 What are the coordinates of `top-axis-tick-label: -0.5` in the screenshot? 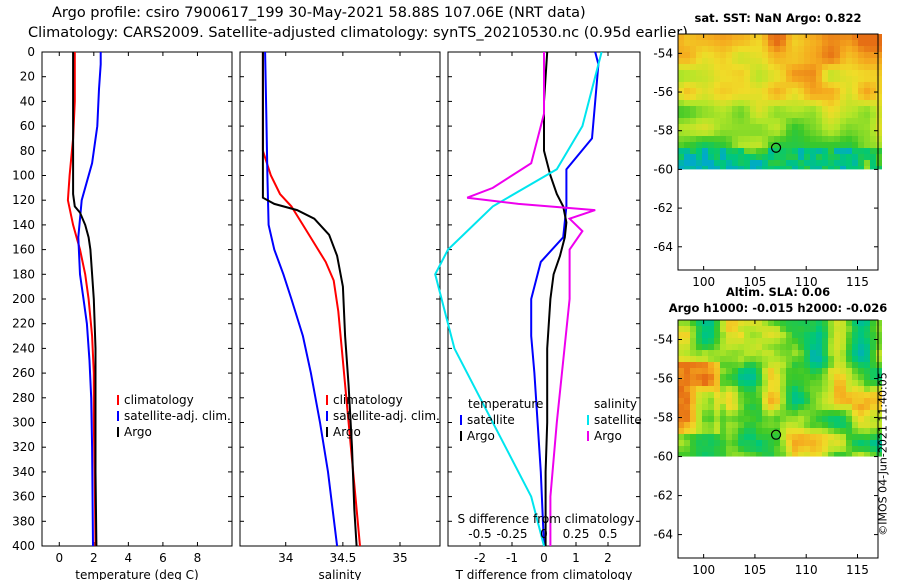 It's located at (479, 534).